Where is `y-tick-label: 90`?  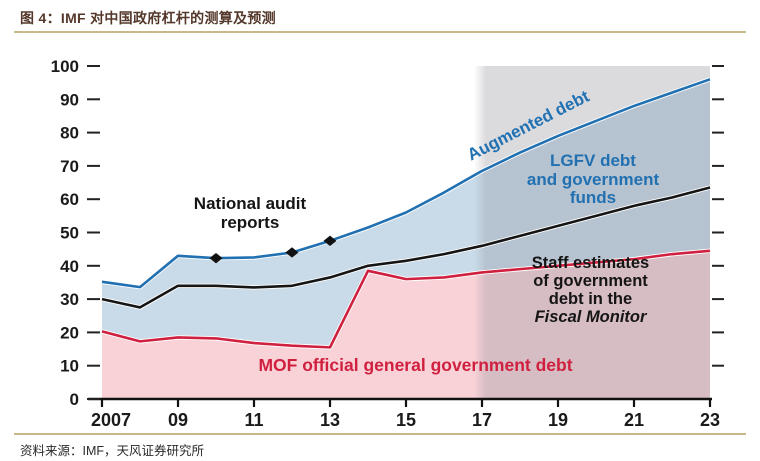 y-tick-label: 90 is located at coordinates (69, 99).